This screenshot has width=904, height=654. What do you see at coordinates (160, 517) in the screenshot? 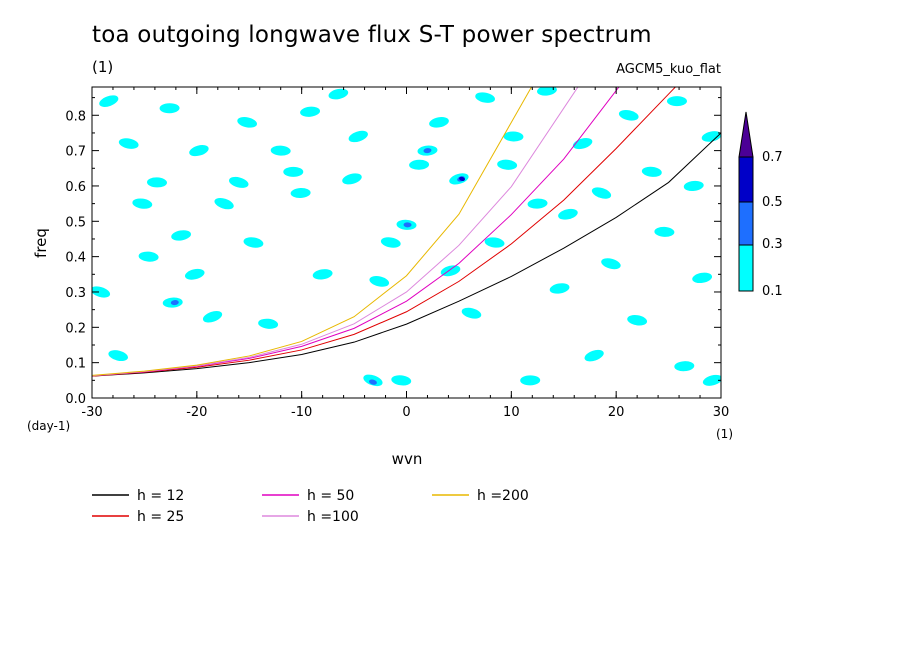
I see `legend-label: h = 25` at bounding box center [160, 517].